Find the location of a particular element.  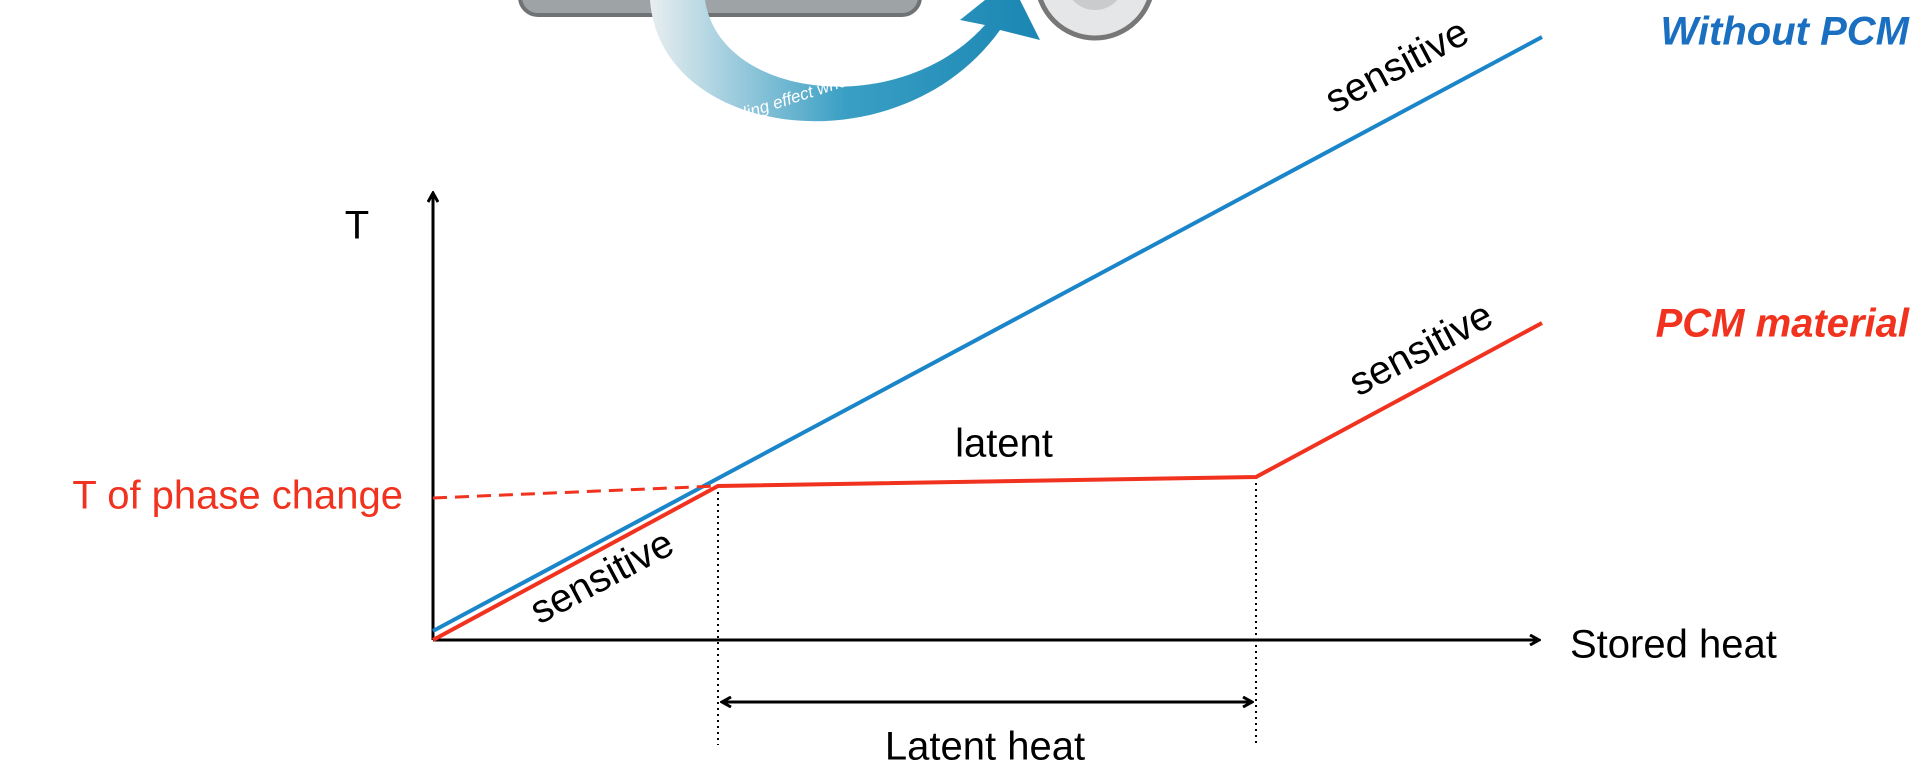

legend-pcm-material: PCM material is located at coordinates (1783, 324).